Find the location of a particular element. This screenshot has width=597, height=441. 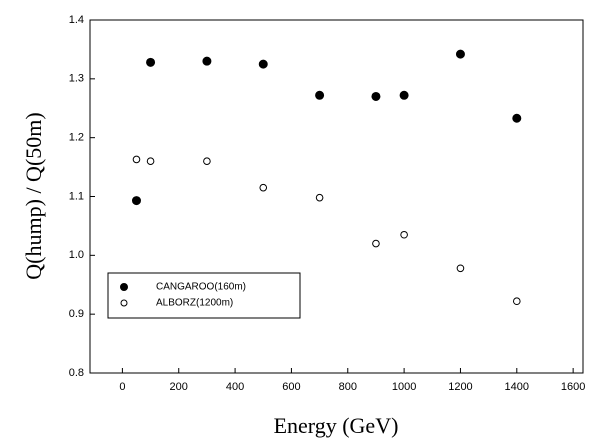

x-tick-label: 200 is located at coordinates (179, 387).